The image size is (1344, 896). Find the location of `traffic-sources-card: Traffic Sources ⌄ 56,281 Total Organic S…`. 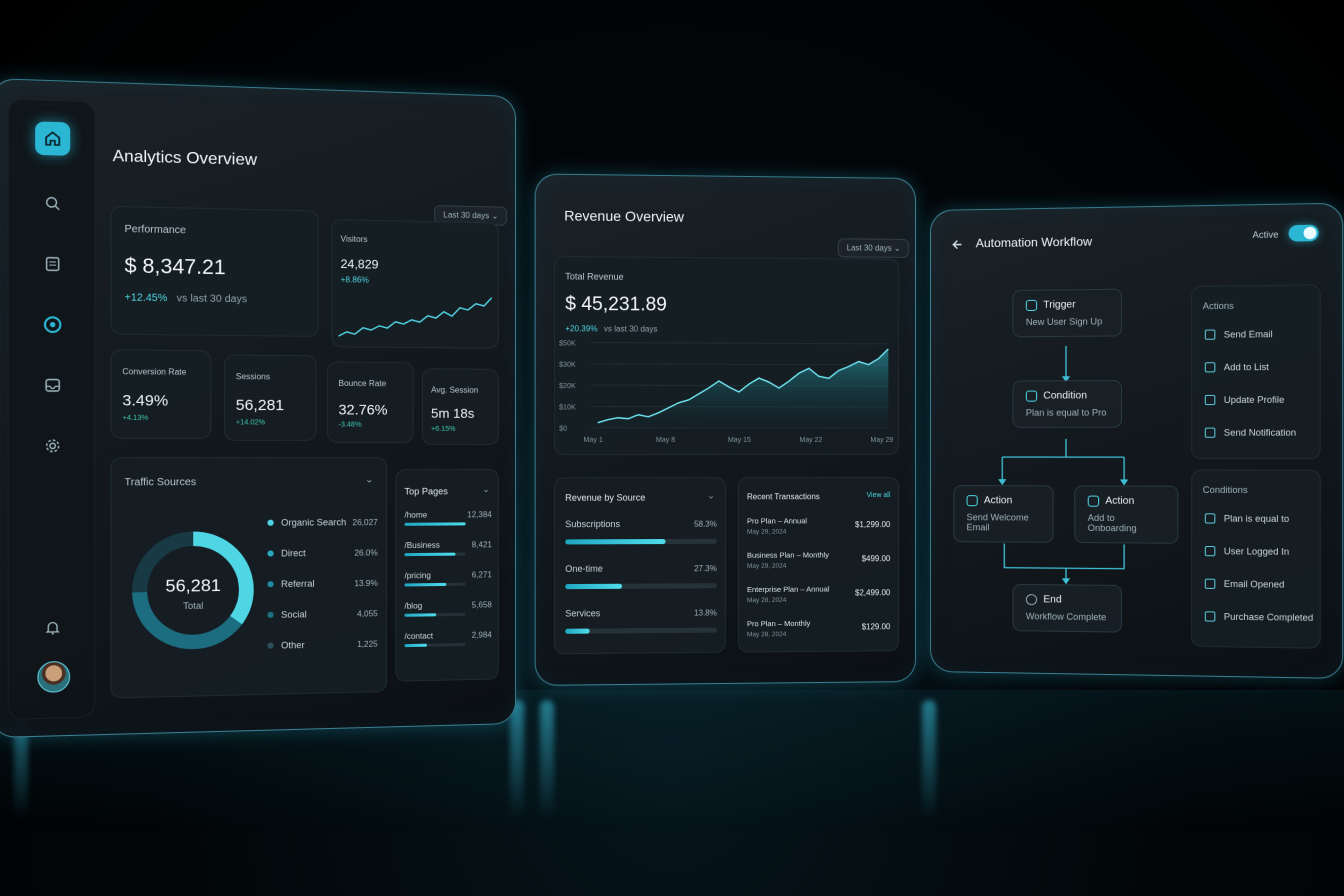

traffic-sources-card: Traffic Sources ⌄ 56,281 Total Organic S… is located at coordinates (249, 578).